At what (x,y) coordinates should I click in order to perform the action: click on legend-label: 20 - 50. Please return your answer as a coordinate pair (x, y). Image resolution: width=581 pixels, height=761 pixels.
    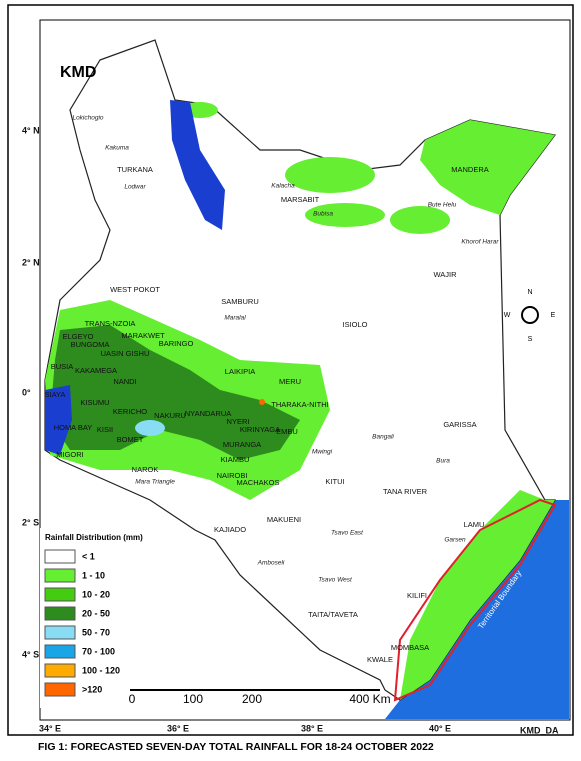
    Looking at the image, I should click on (96, 613).